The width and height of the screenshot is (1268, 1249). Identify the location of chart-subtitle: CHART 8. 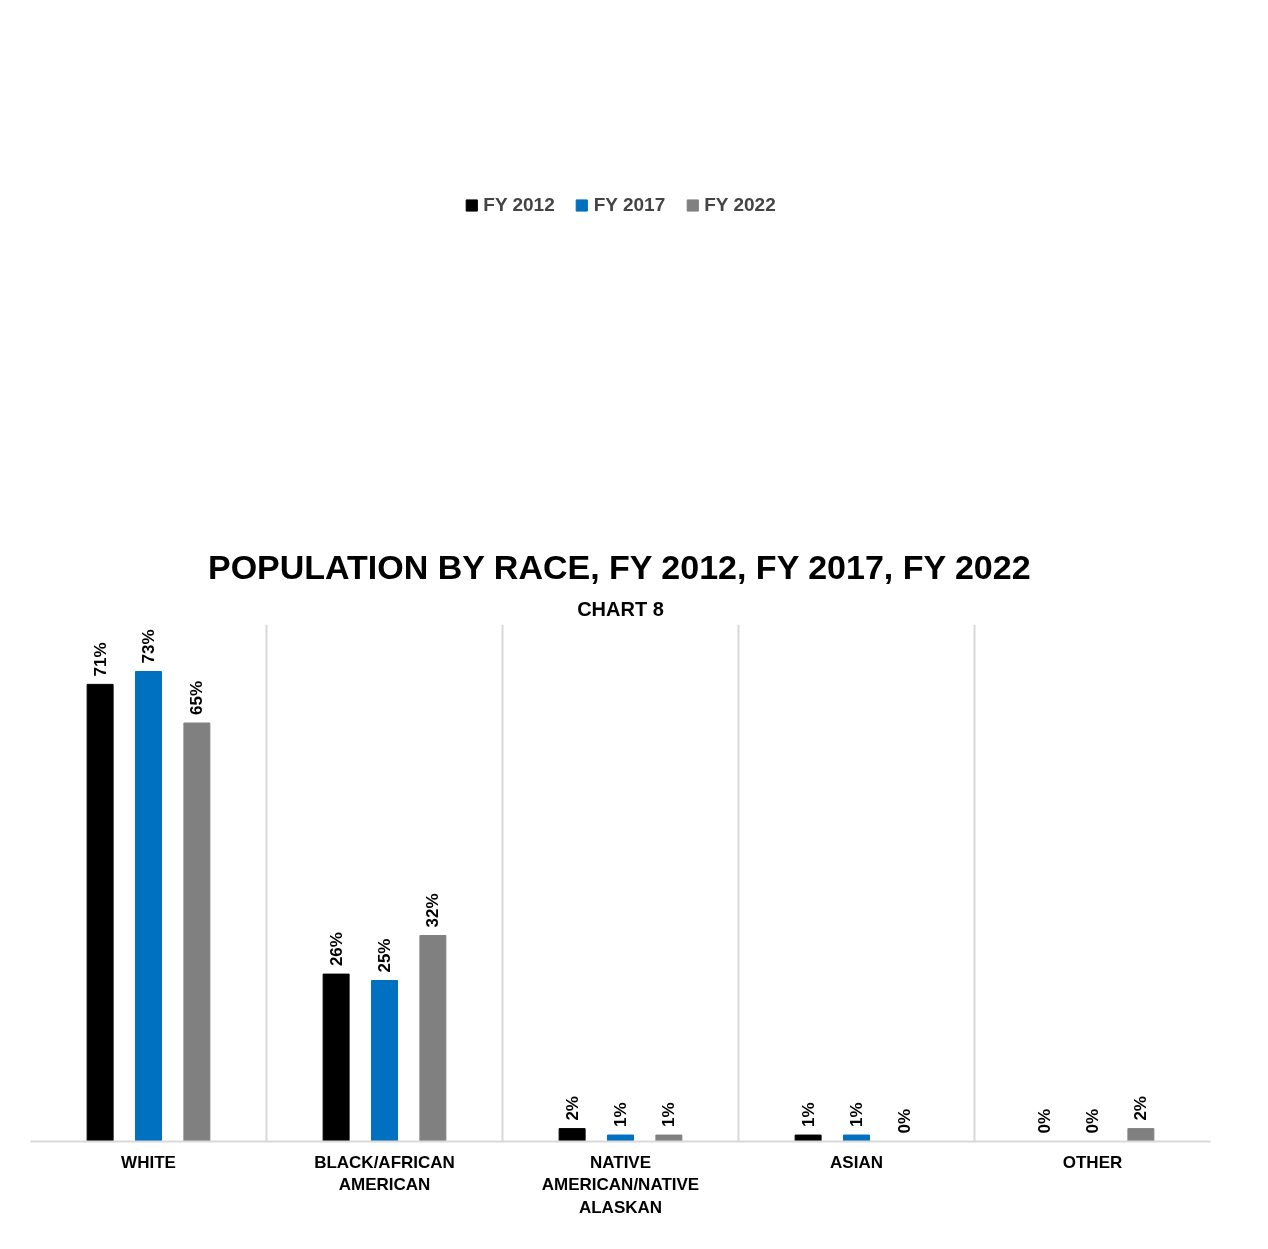
(620, 608).